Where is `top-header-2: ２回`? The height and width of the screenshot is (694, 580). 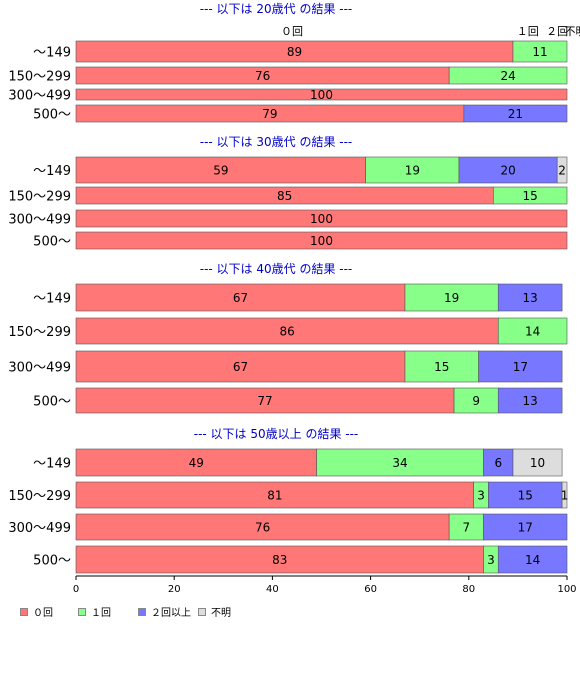
top-header-2: ２回 is located at coordinates (557, 31).